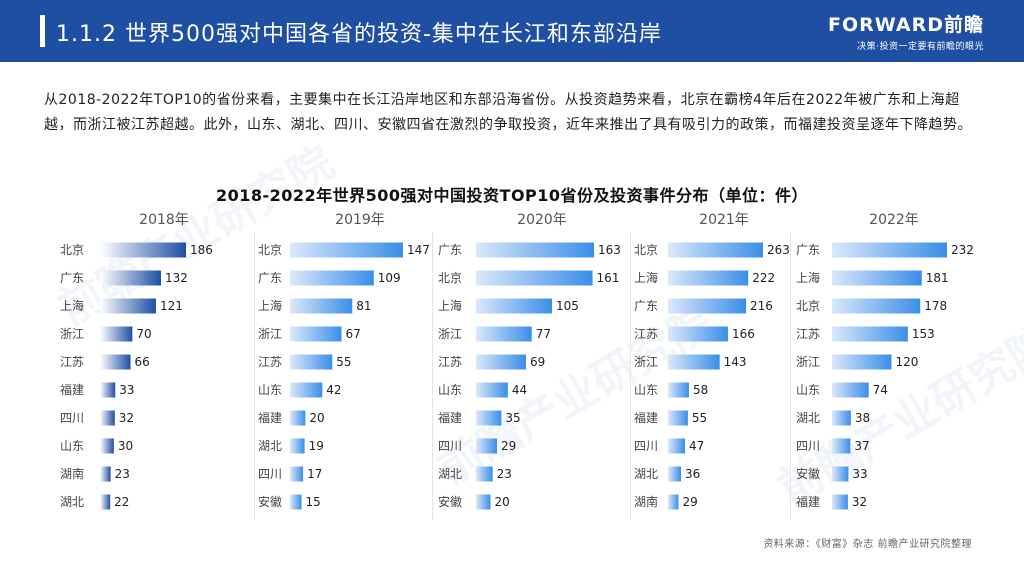 The height and width of the screenshot is (576, 1024). What do you see at coordinates (359, 34) in the screenshot?
I see `page-title: 1.1.2 世界500强对中国各省的投资-集中在长江和东部沿岸` at bounding box center [359, 34].